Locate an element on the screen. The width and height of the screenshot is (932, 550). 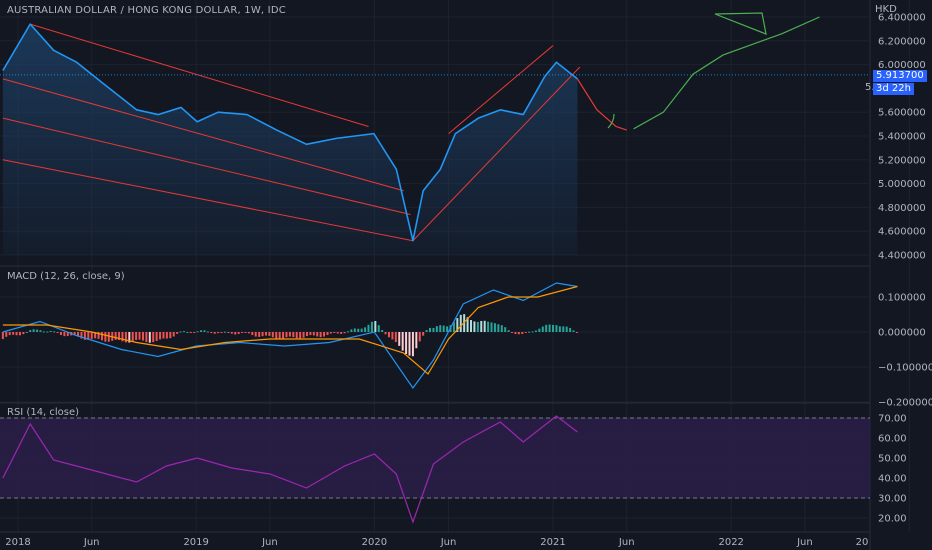
last-price-tag: 5.913700 is located at coordinates (900, 76).